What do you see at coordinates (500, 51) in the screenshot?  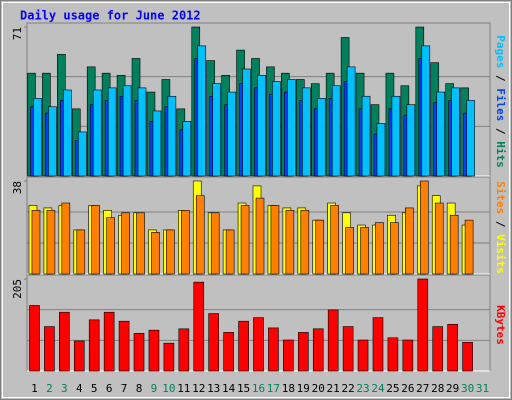 I see `legend-entry: Pages` at bounding box center [500, 51].